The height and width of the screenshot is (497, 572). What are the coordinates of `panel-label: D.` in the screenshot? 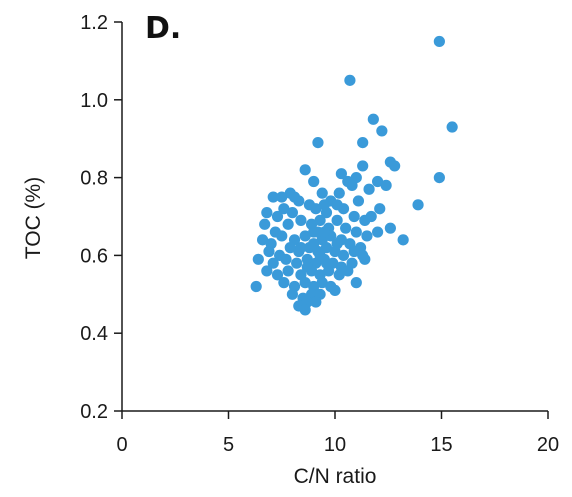 It's located at (163, 28).